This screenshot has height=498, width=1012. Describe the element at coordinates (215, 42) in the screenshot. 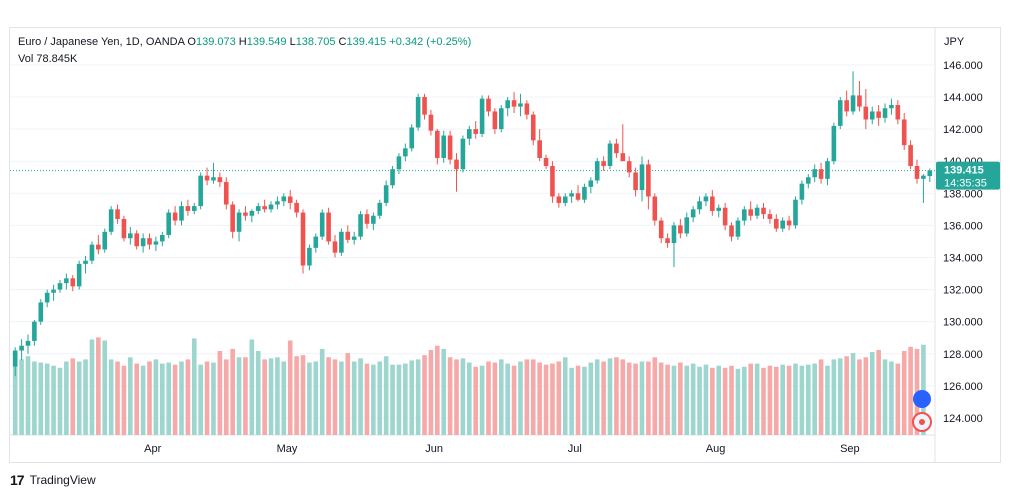

I see `open-value: 139.073` at that location.